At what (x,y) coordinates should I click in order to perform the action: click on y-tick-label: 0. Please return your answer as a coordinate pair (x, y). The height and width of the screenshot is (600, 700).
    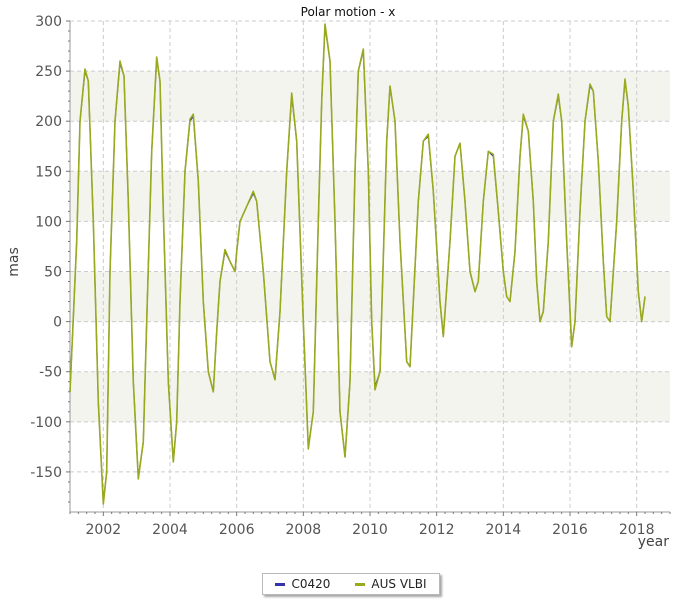
    Looking at the image, I should click on (57, 323).